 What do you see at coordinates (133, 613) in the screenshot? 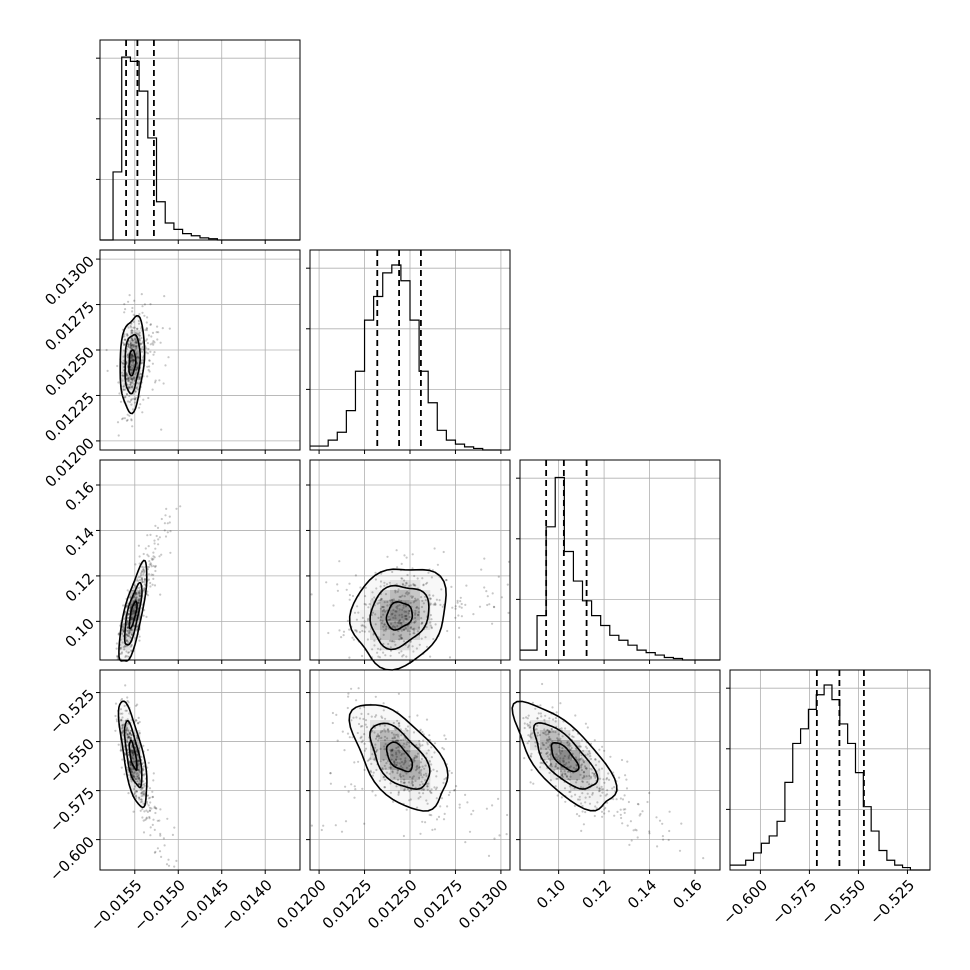
I see `contour-line` at bounding box center [133, 613].